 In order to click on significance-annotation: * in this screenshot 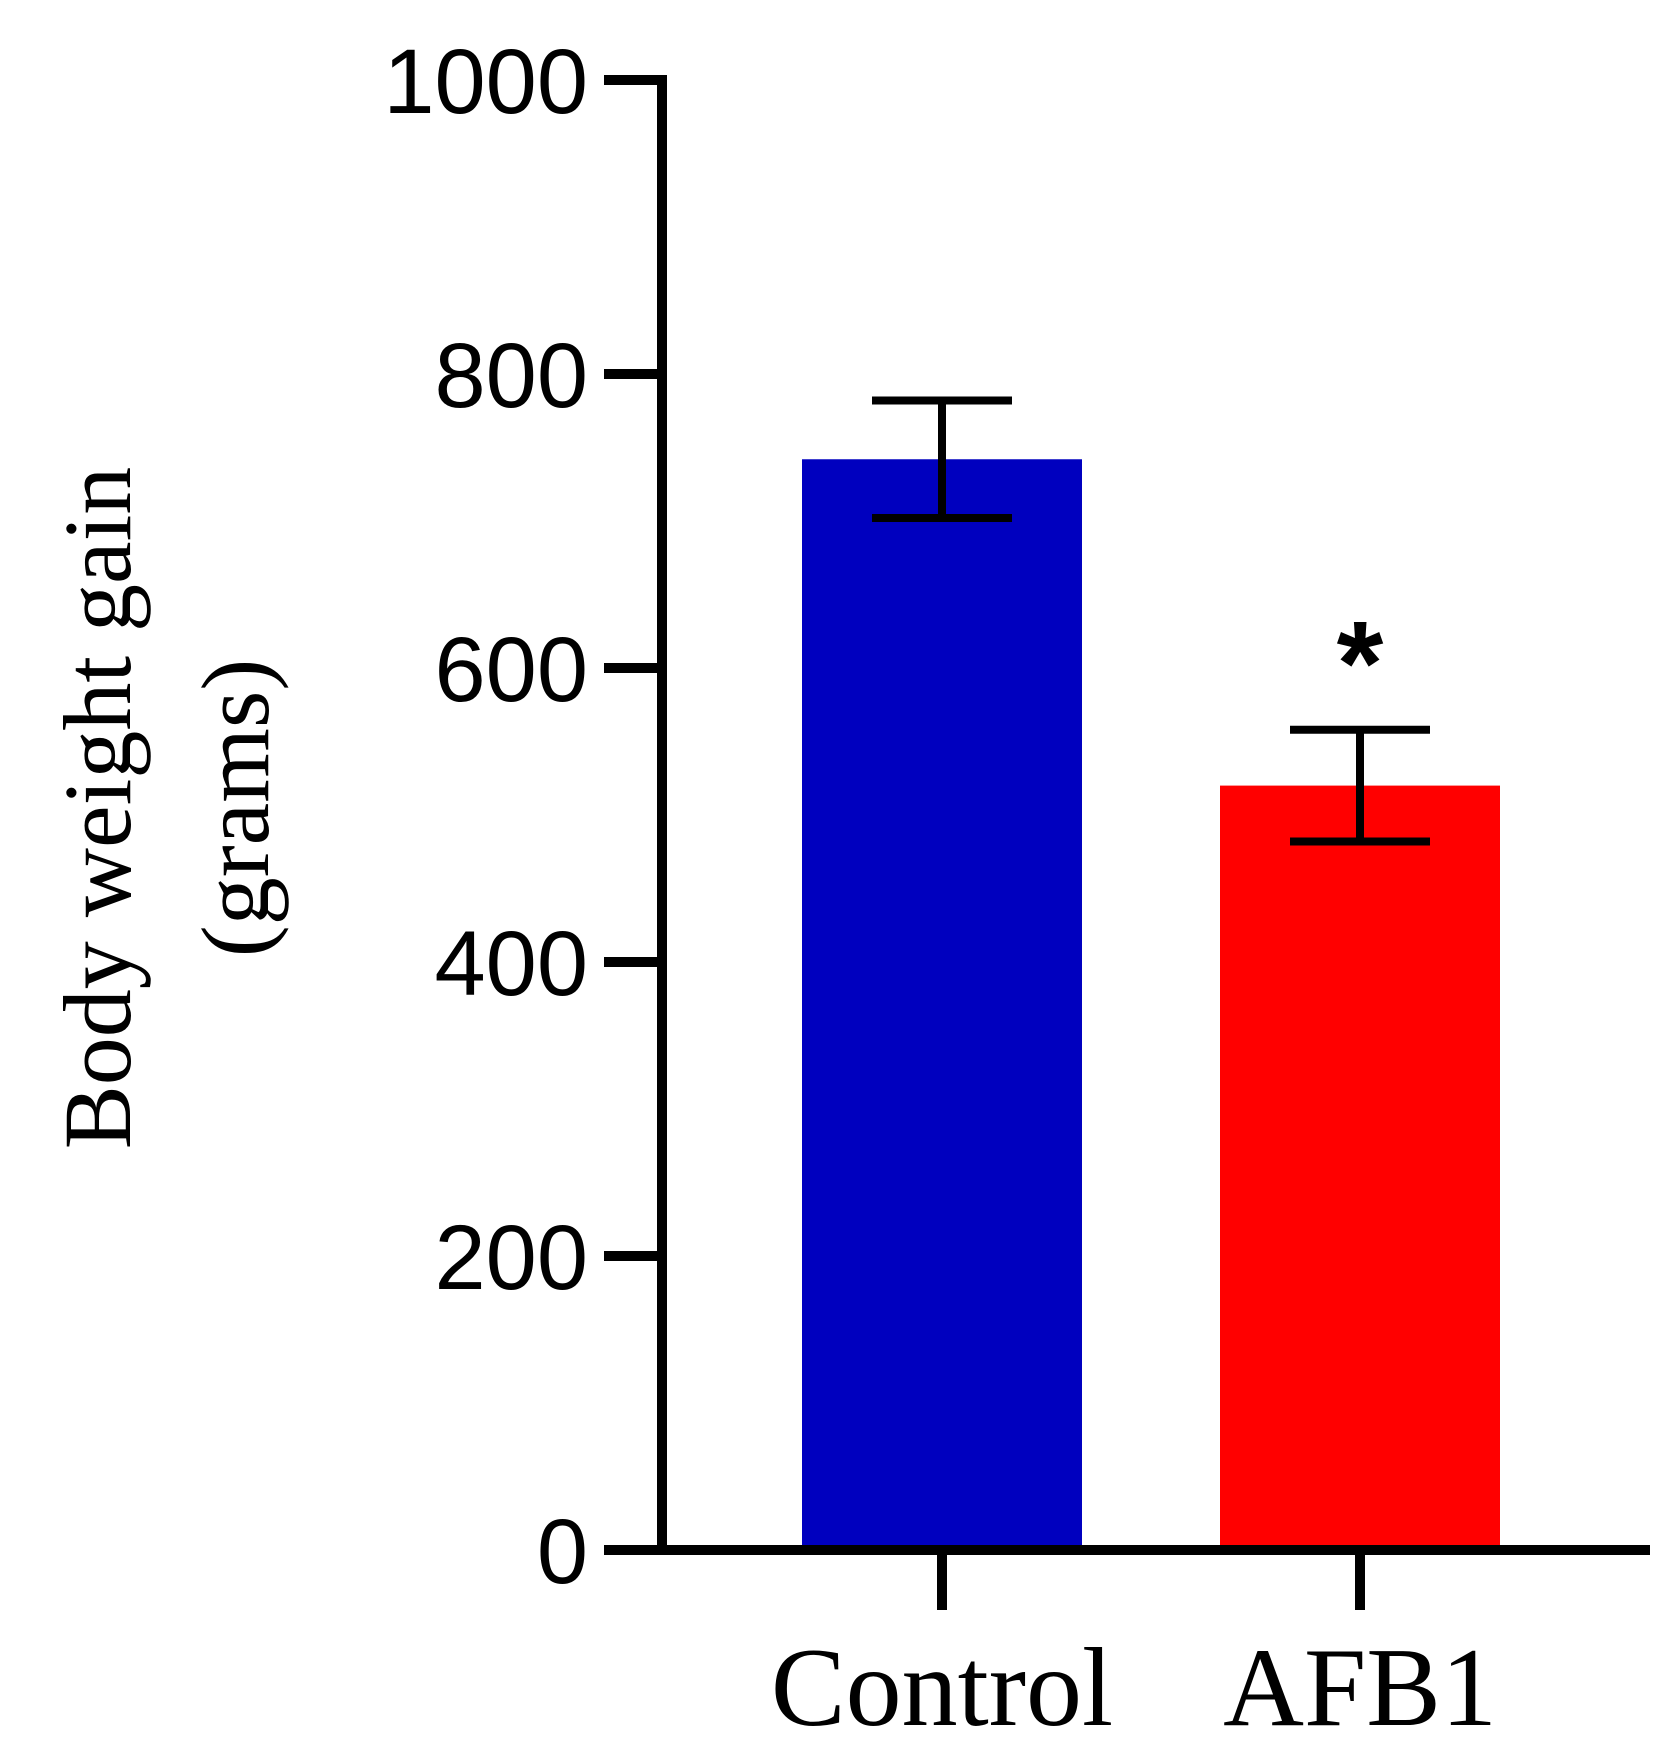, I will do `click(1360, 664)`.